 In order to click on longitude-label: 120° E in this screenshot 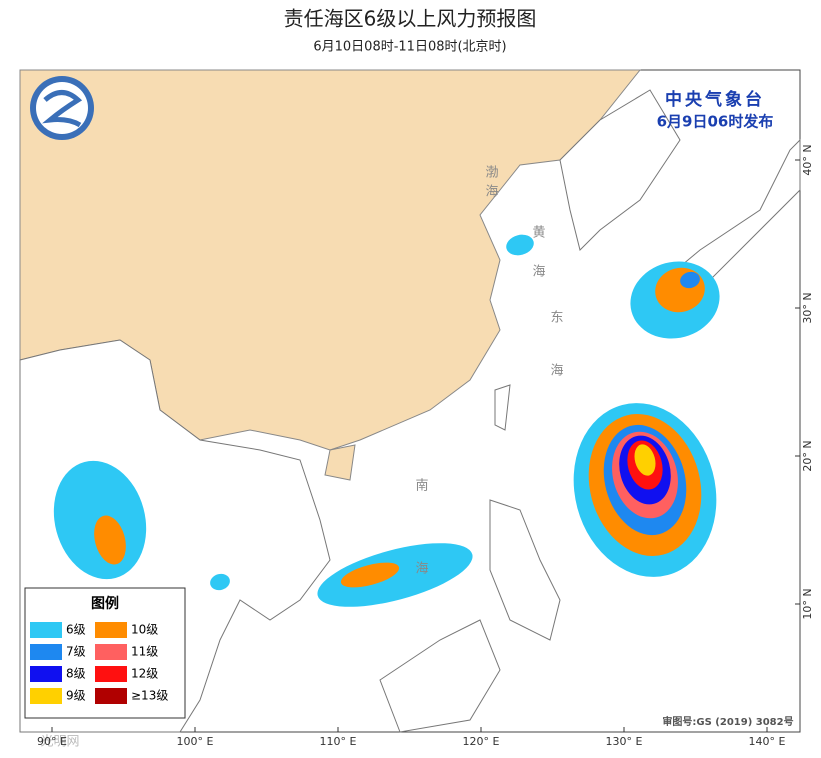, I will do `click(481, 741)`.